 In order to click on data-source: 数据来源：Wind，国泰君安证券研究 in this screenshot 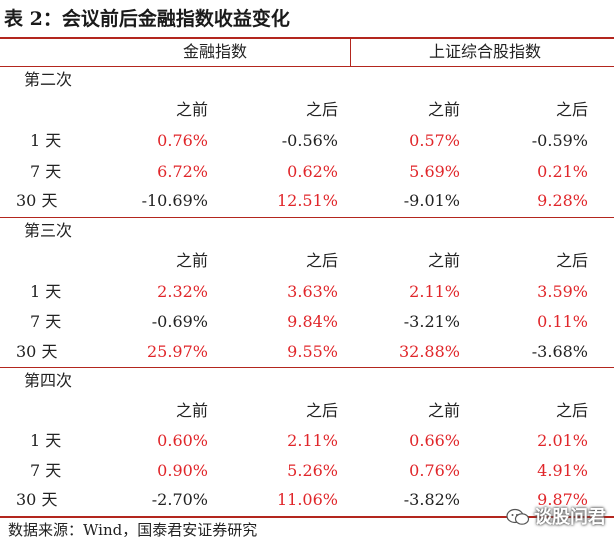, I will do `click(133, 530)`.